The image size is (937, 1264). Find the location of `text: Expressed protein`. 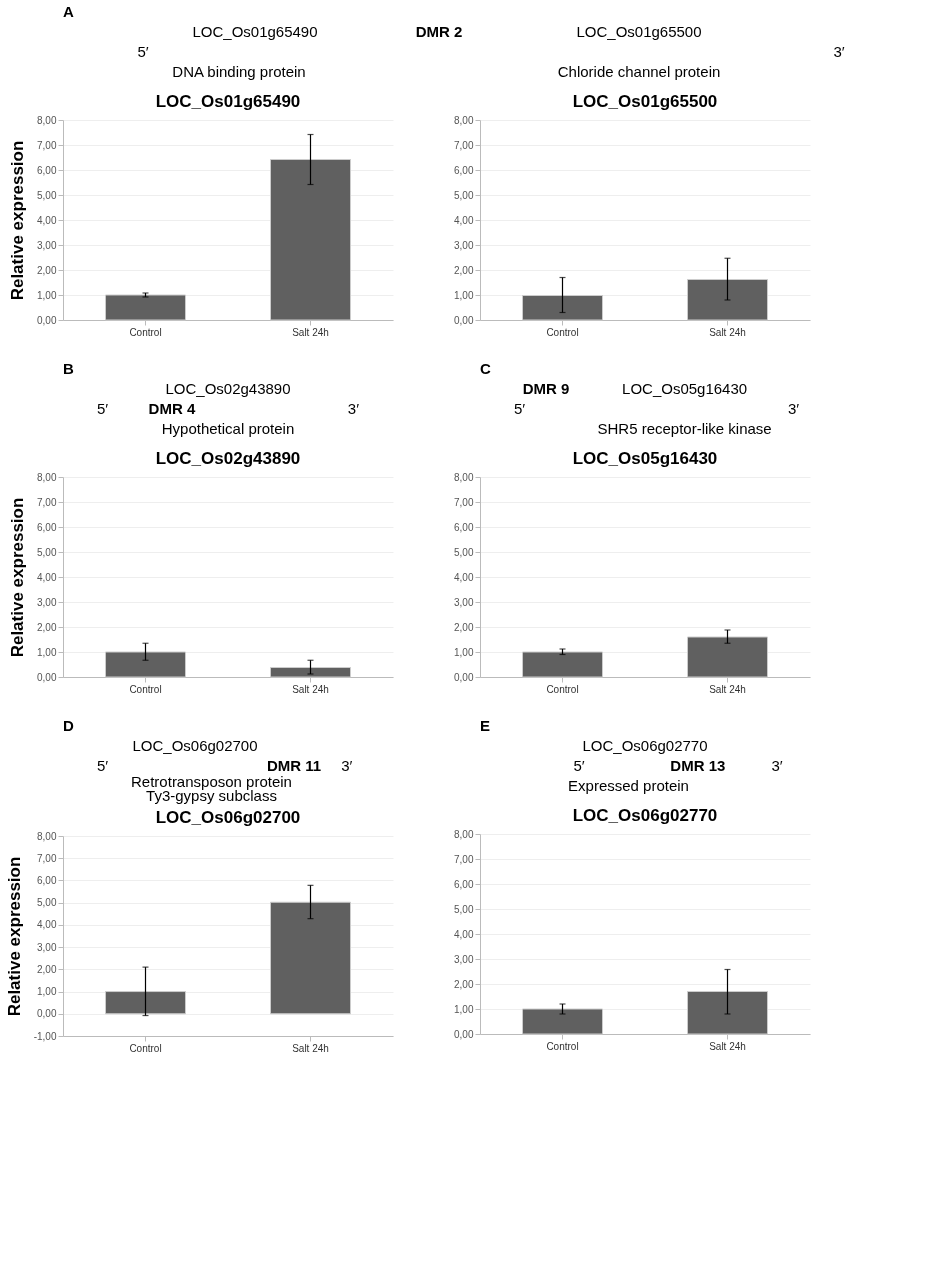

text: Expressed protein is located at coordinates (628, 785).